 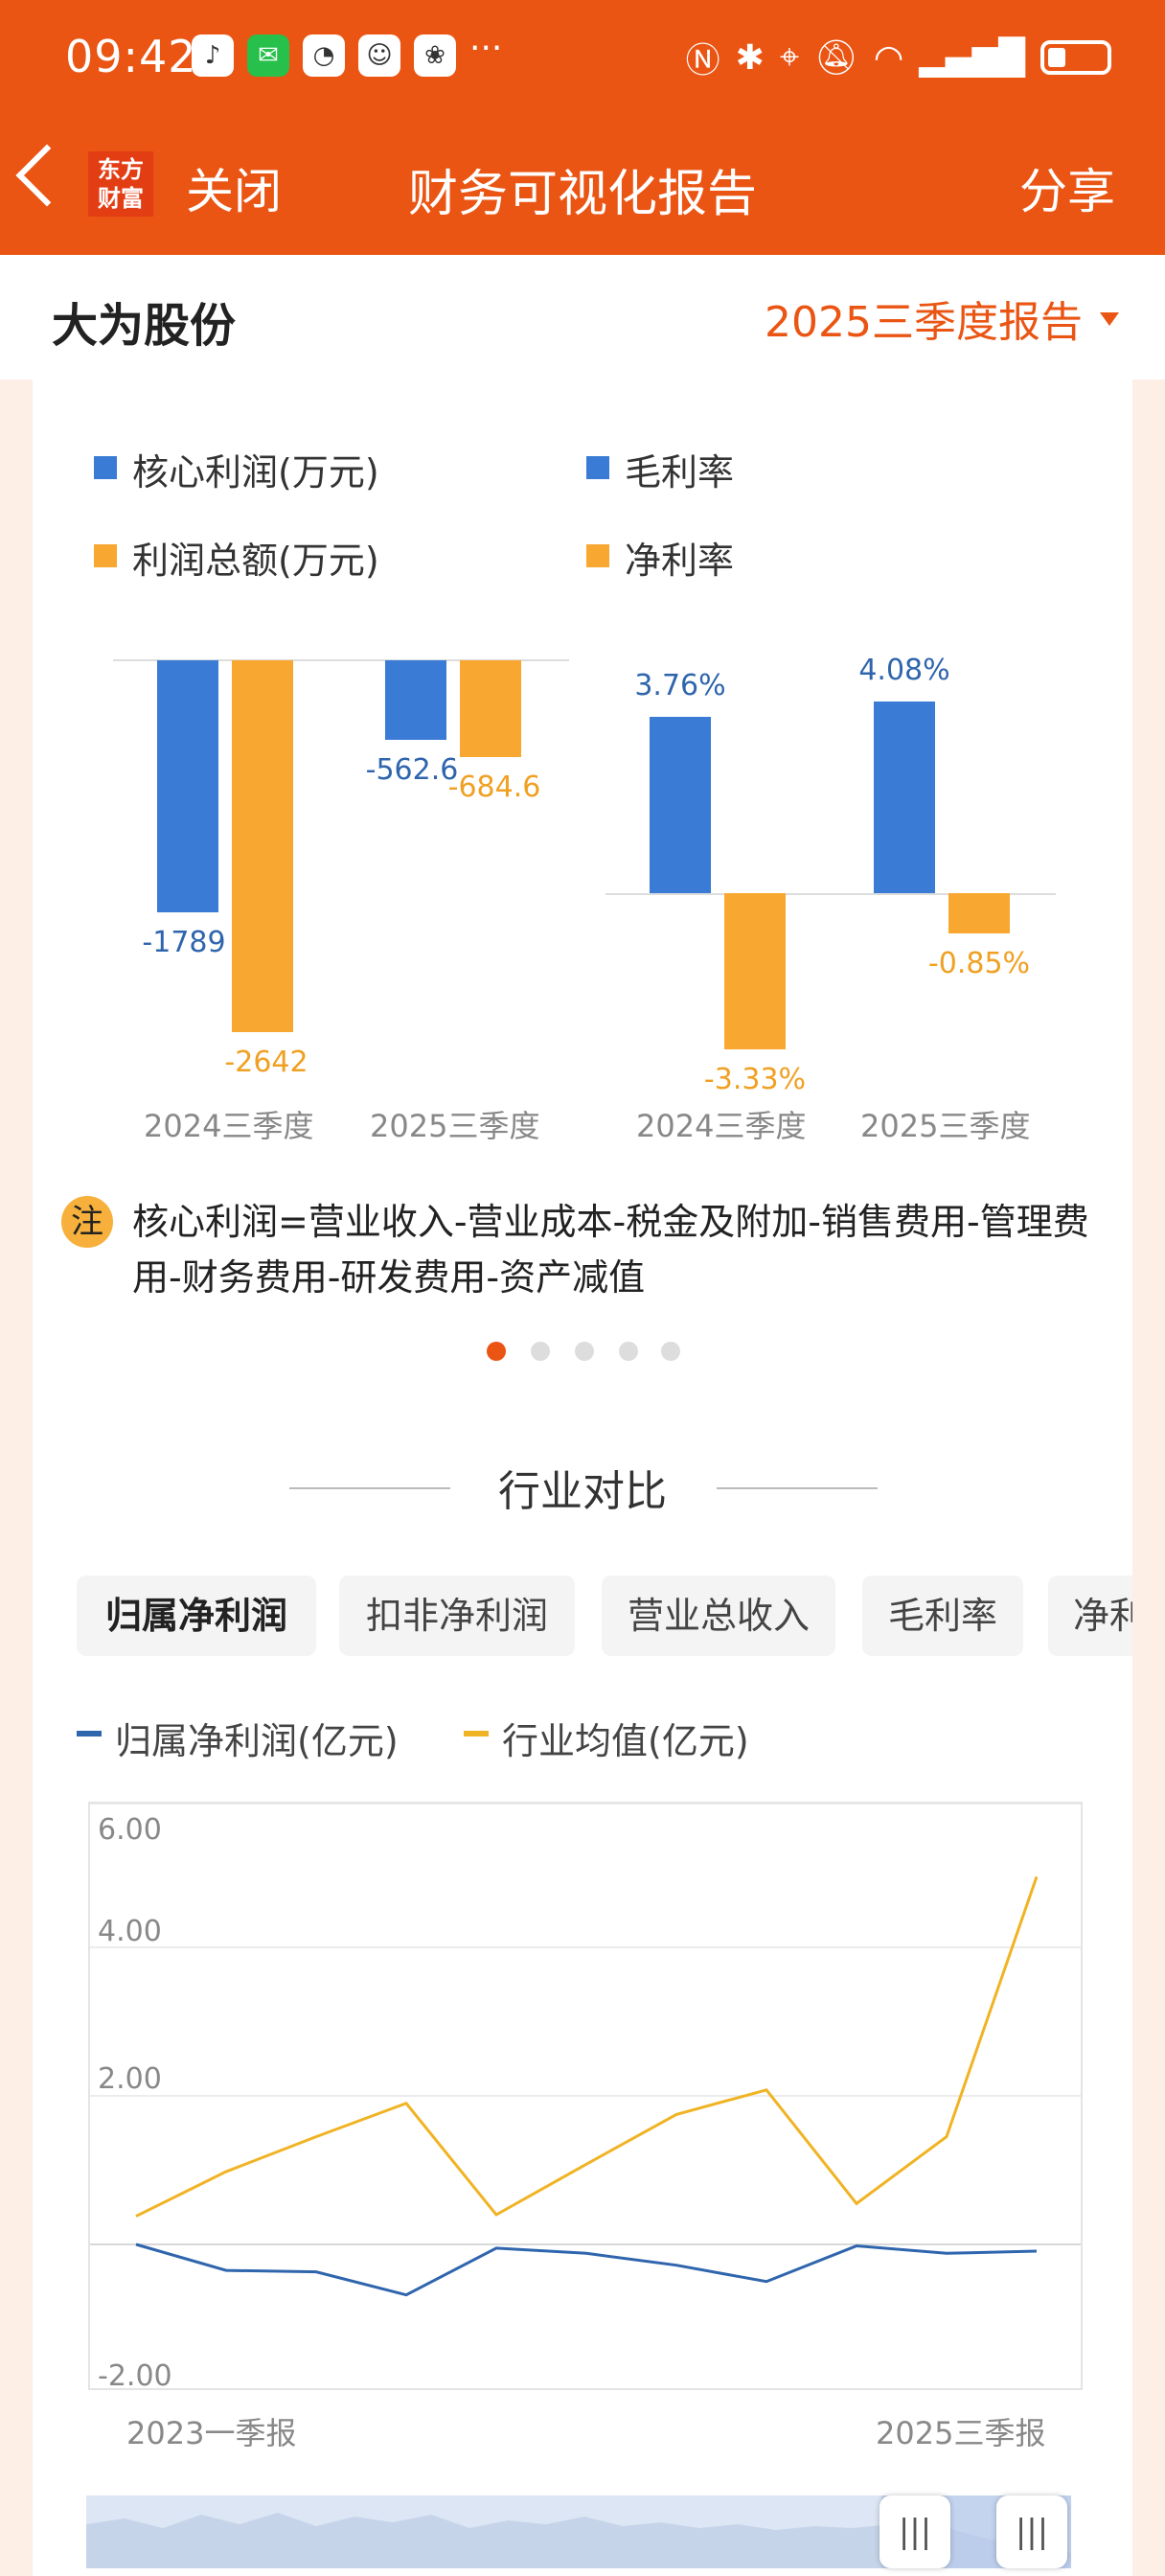 I want to click on chevron-down-icon, so click(x=1109, y=319).